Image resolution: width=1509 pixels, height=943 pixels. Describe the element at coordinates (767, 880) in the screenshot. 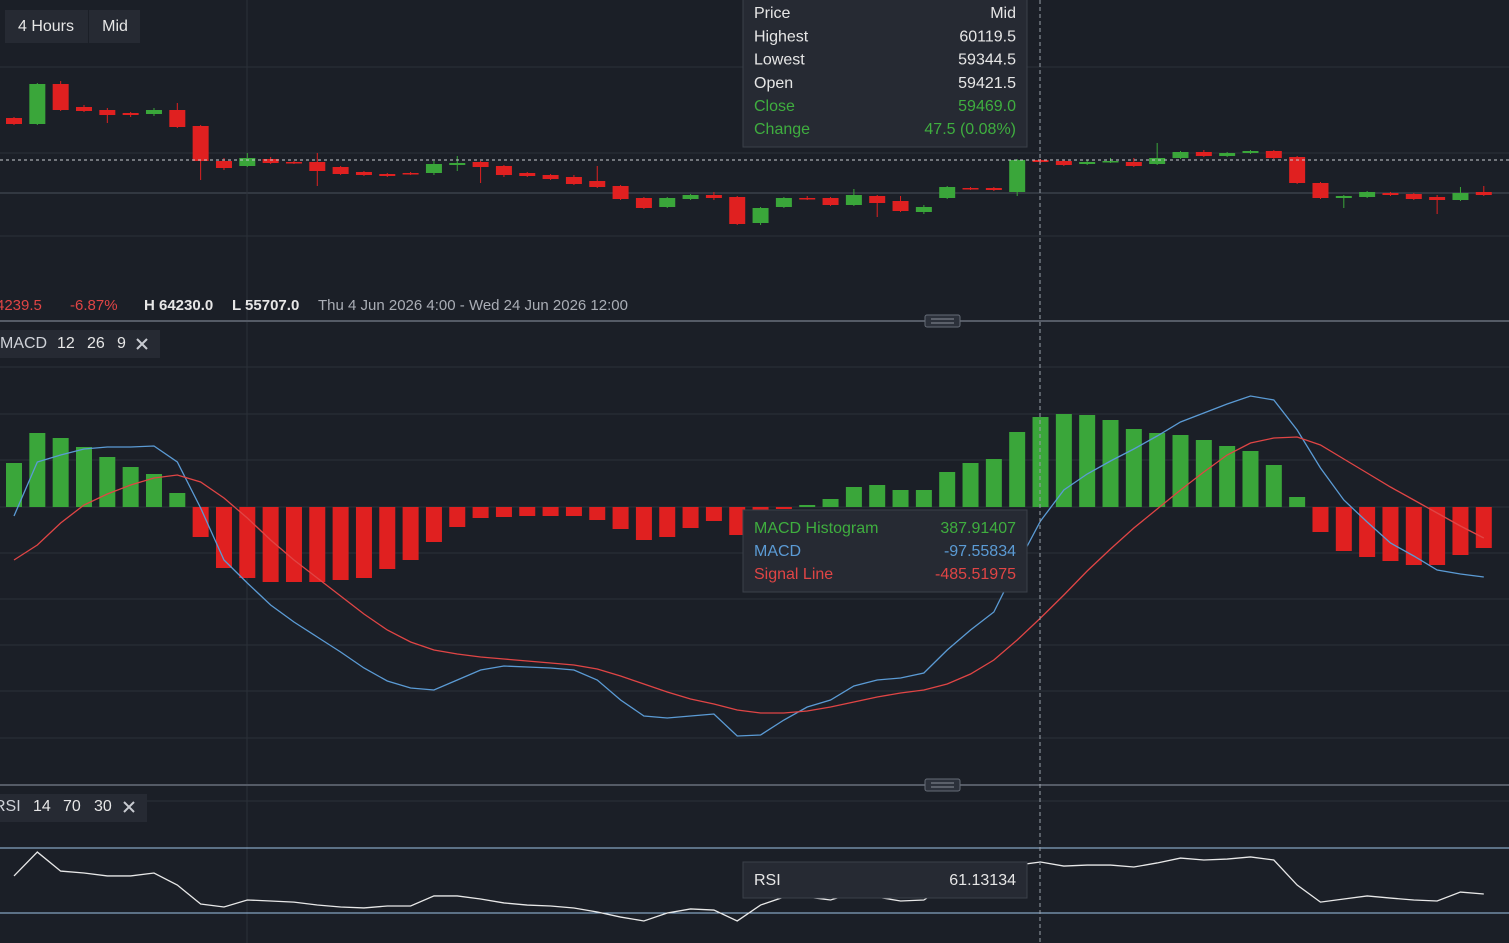

I see `tooltip-label: RSI` at that location.